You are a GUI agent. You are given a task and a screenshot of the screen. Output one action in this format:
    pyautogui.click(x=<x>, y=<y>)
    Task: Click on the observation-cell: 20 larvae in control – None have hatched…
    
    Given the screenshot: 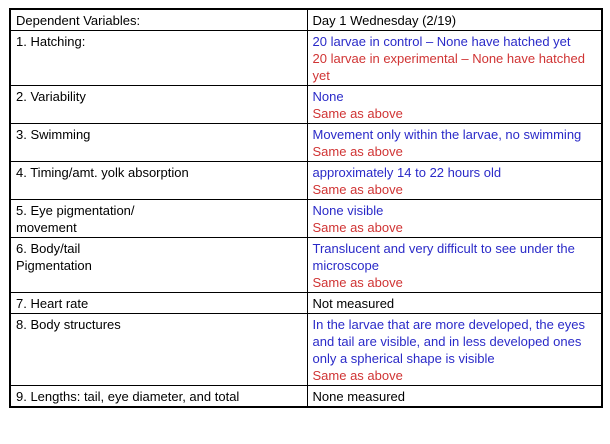 What is the action you would take?
    pyautogui.click(x=454, y=58)
    